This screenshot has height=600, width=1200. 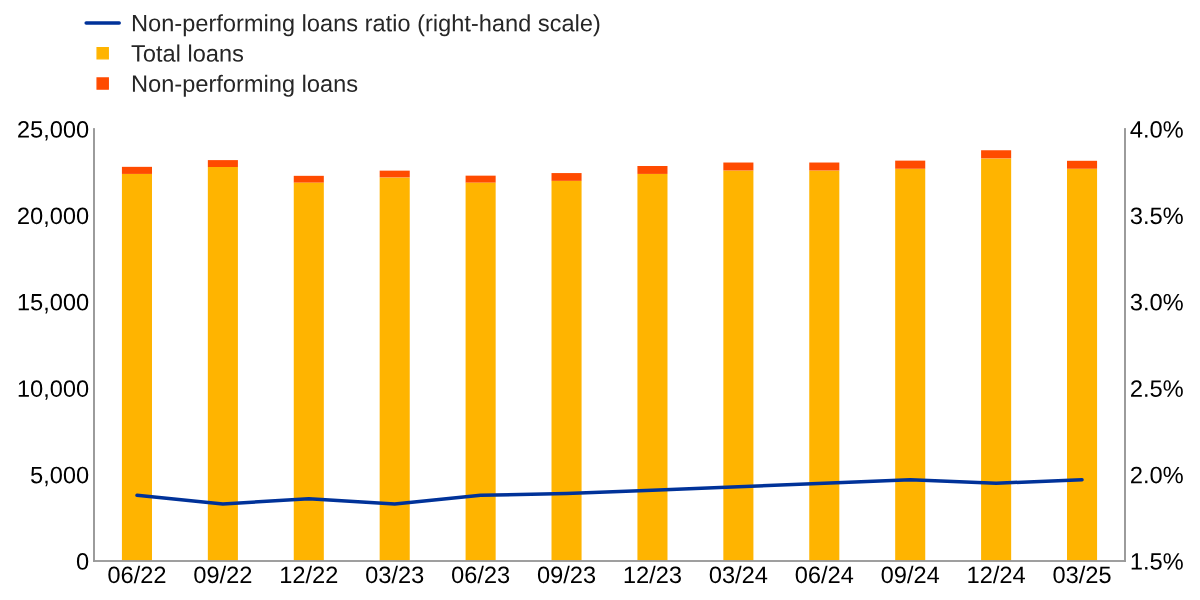 What do you see at coordinates (53, 217) in the screenshot?
I see `y-tick-label: 20,000` at bounding box center [53, 217].